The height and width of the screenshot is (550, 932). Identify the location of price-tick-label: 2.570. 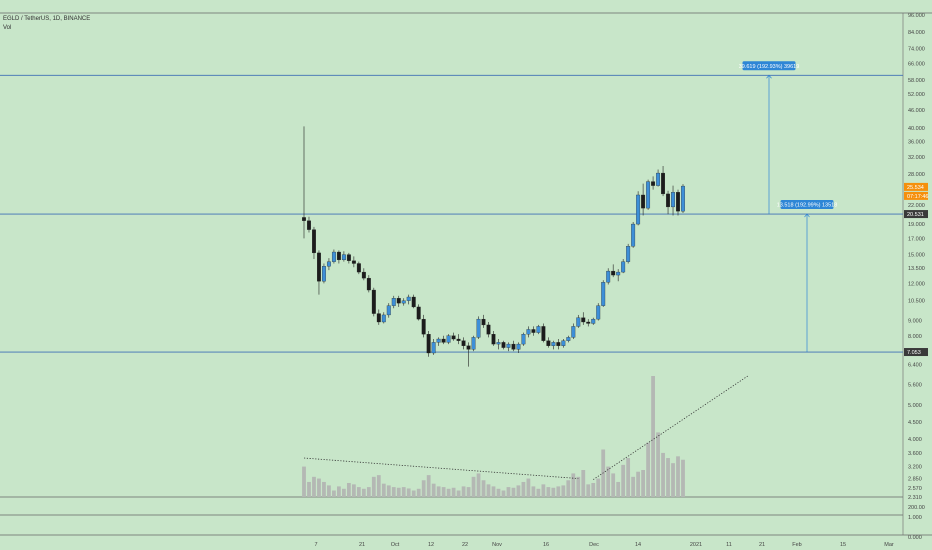
(915, 489).